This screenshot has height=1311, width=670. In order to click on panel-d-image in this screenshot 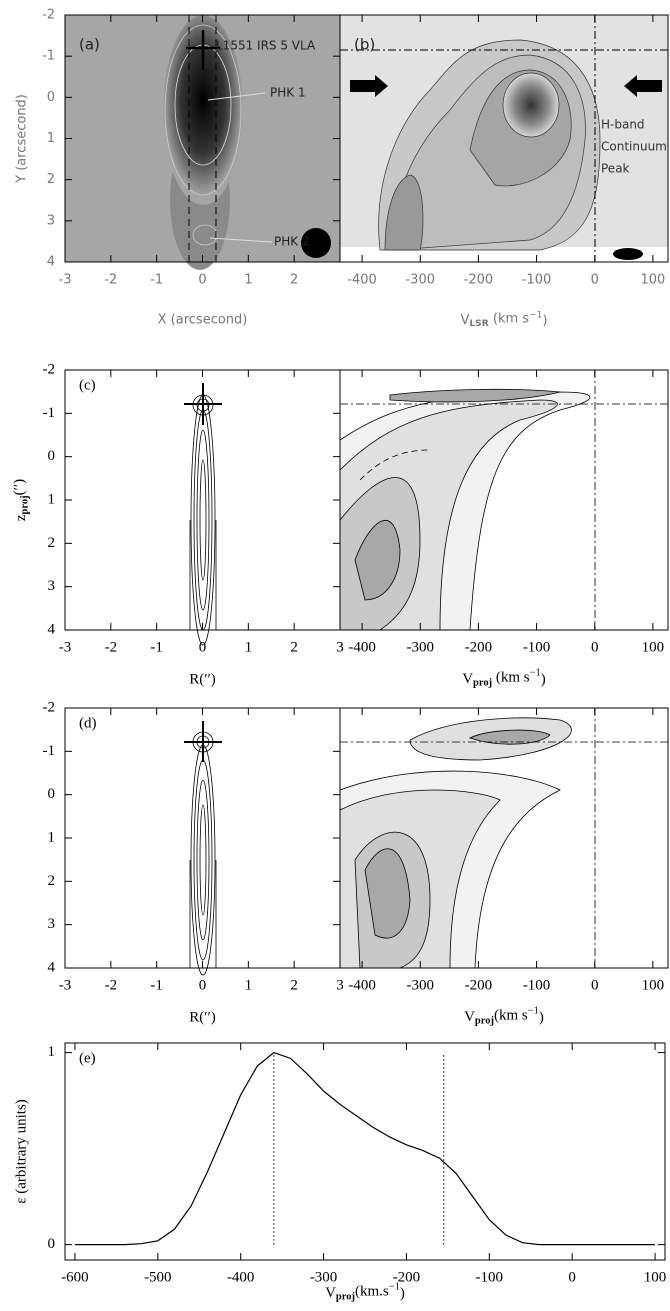, I will do `click(203, 848)`.